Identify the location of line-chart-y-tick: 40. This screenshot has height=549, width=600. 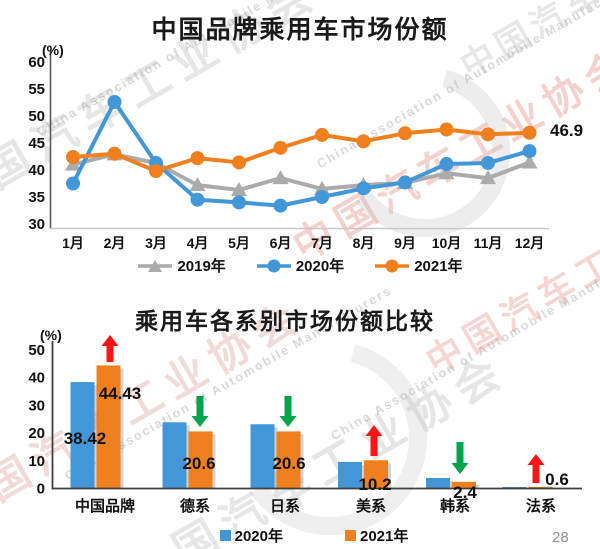
(36, 170).